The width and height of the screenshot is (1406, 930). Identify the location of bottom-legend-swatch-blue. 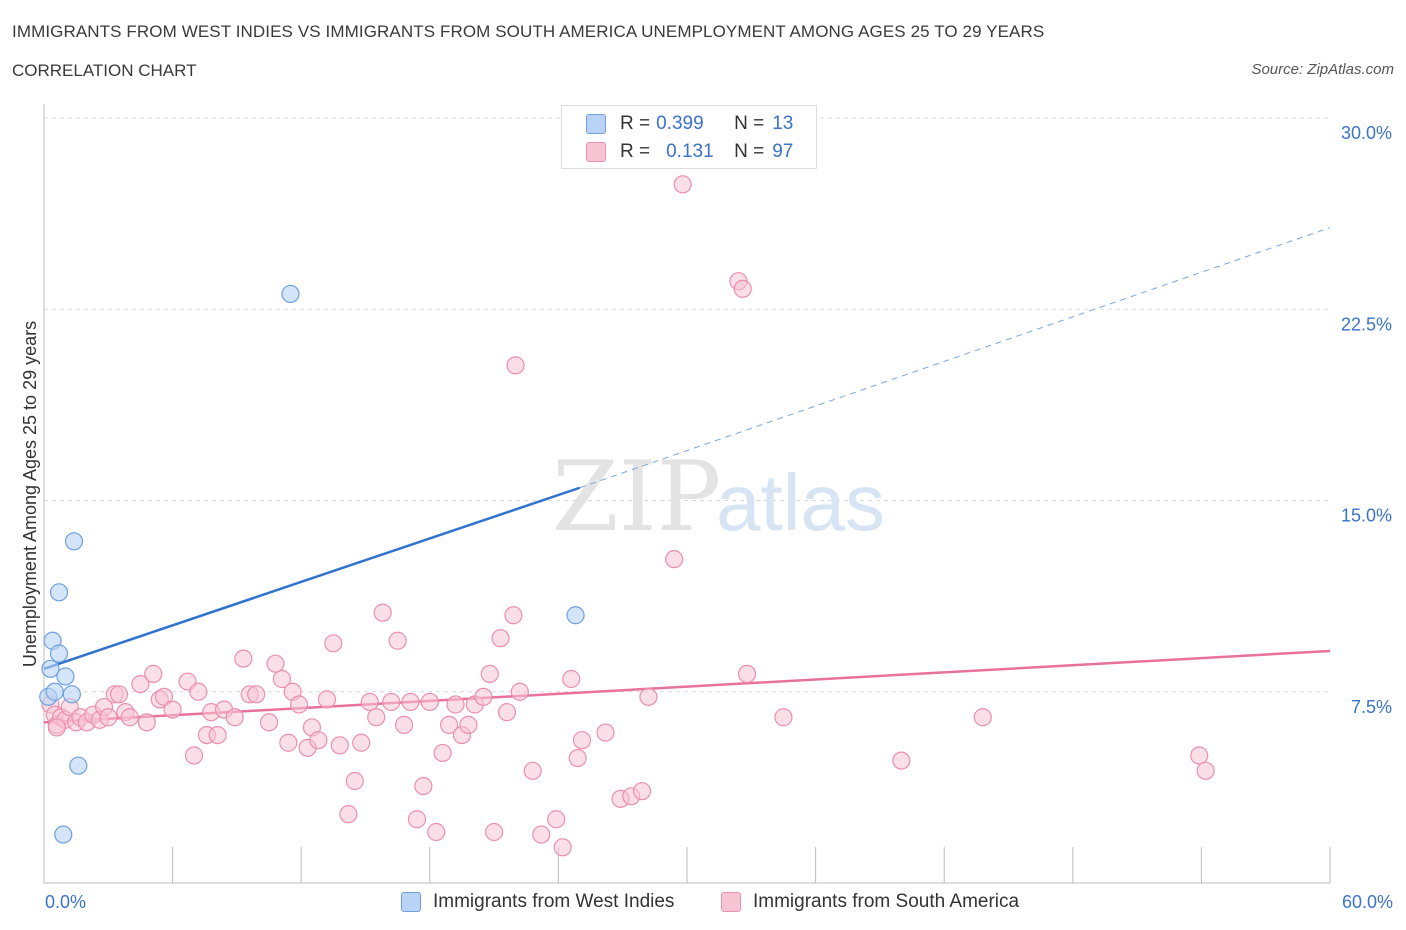
(411, 902).